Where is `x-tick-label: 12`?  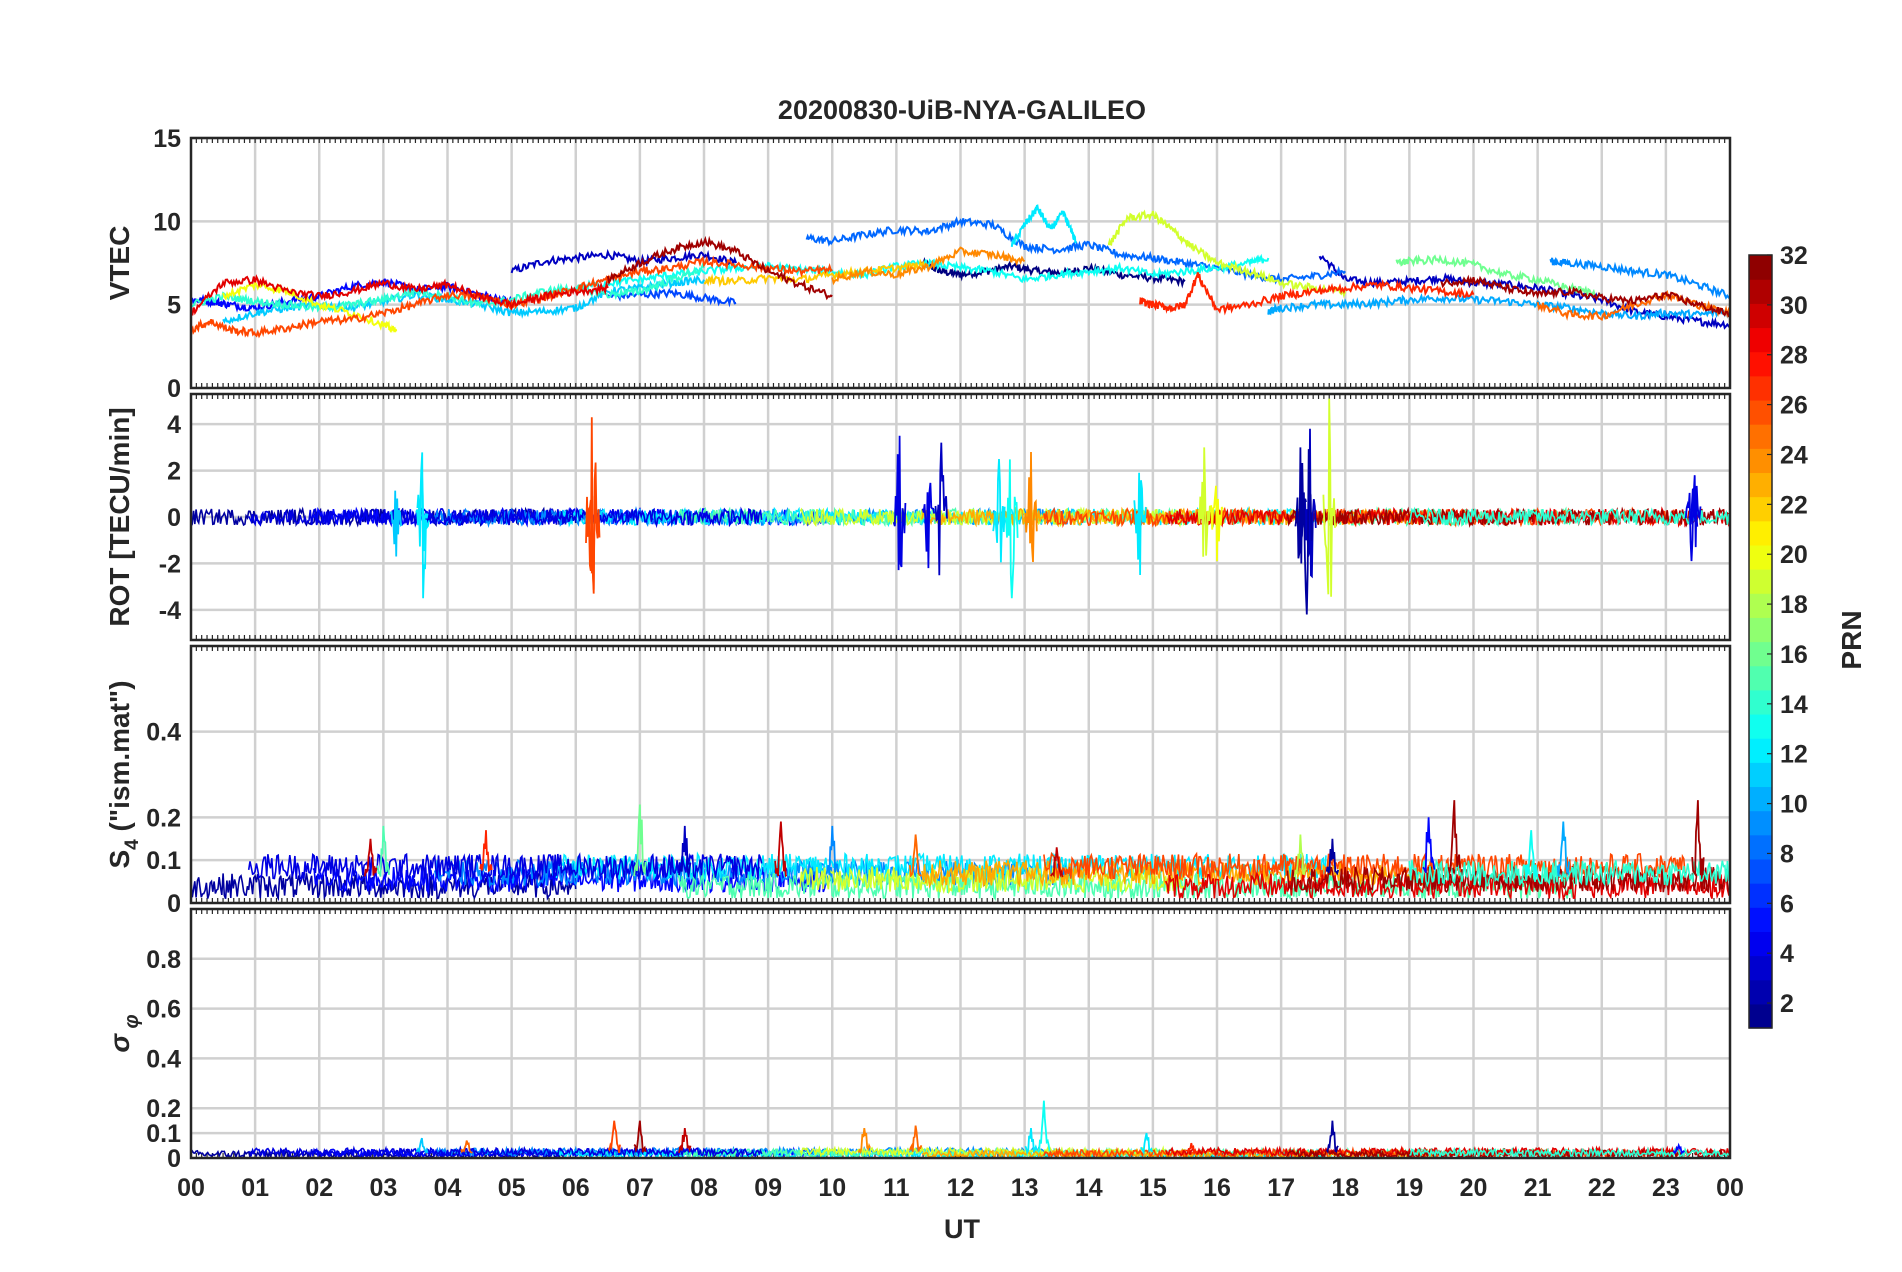 x-tick-label: 12 is located at coordinates (961, 1188).